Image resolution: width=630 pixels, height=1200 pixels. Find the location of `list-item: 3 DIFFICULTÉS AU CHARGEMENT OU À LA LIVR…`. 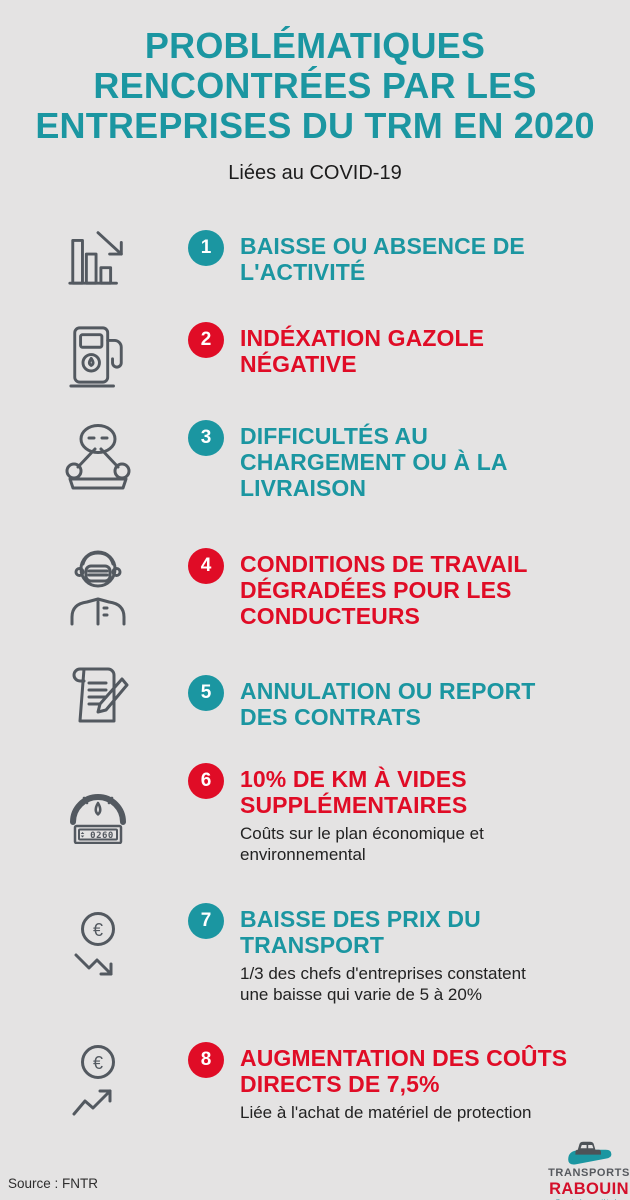

list-item: 3 DIFFICULTÉS AU CHARGEMENT OU À LA LIVR… is located at coordinates (315, 473).